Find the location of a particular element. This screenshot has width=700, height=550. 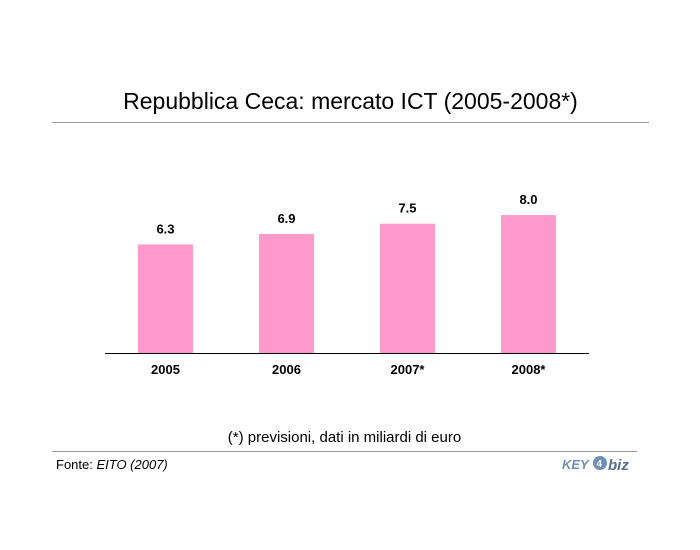

logo-text-biz: biz is located at coordinates (618, 465).